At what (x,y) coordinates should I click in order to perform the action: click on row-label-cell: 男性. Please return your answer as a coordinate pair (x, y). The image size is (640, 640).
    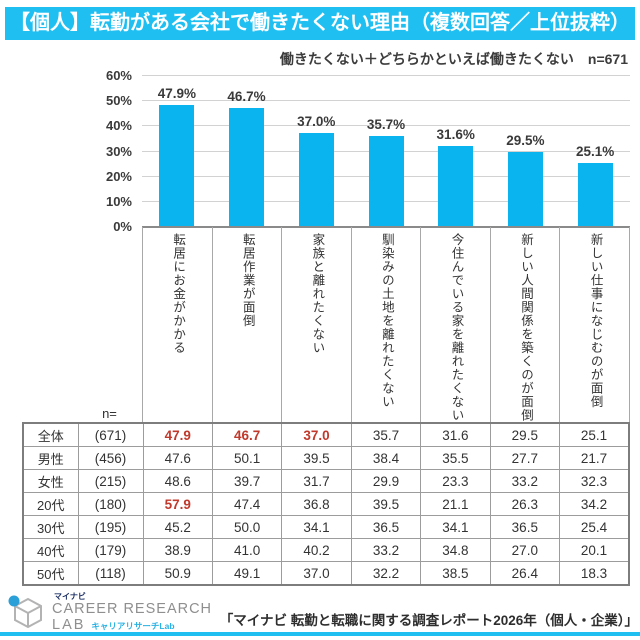
    Looking at the image, I should click on (50, 458).